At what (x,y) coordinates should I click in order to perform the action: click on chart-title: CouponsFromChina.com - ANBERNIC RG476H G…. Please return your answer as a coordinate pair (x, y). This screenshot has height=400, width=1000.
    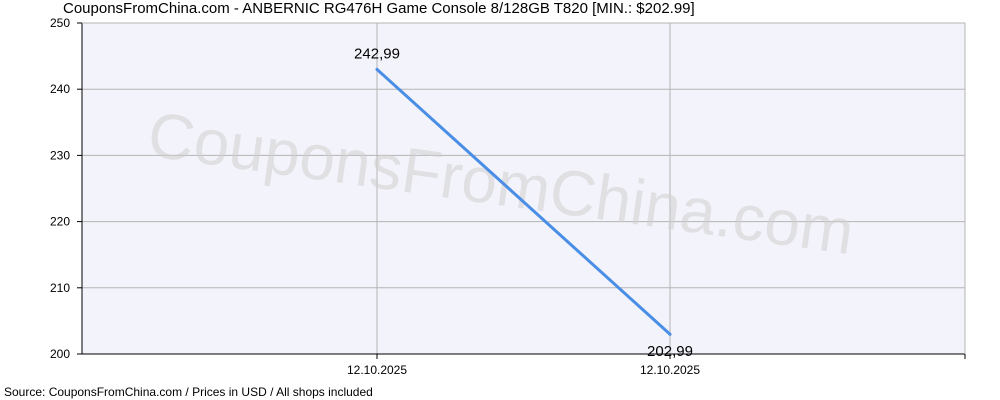
    Looking at the image, I should click on (379, 8).